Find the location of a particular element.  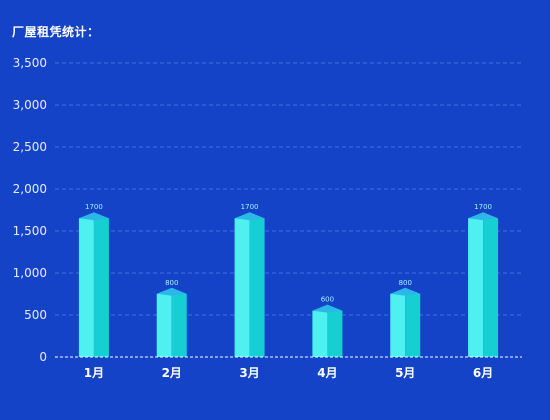

y-axis-ticks: 0 500 1,000 1,500 2,000 2,500 3,000 3,500 is located at coordinates (30, 210).